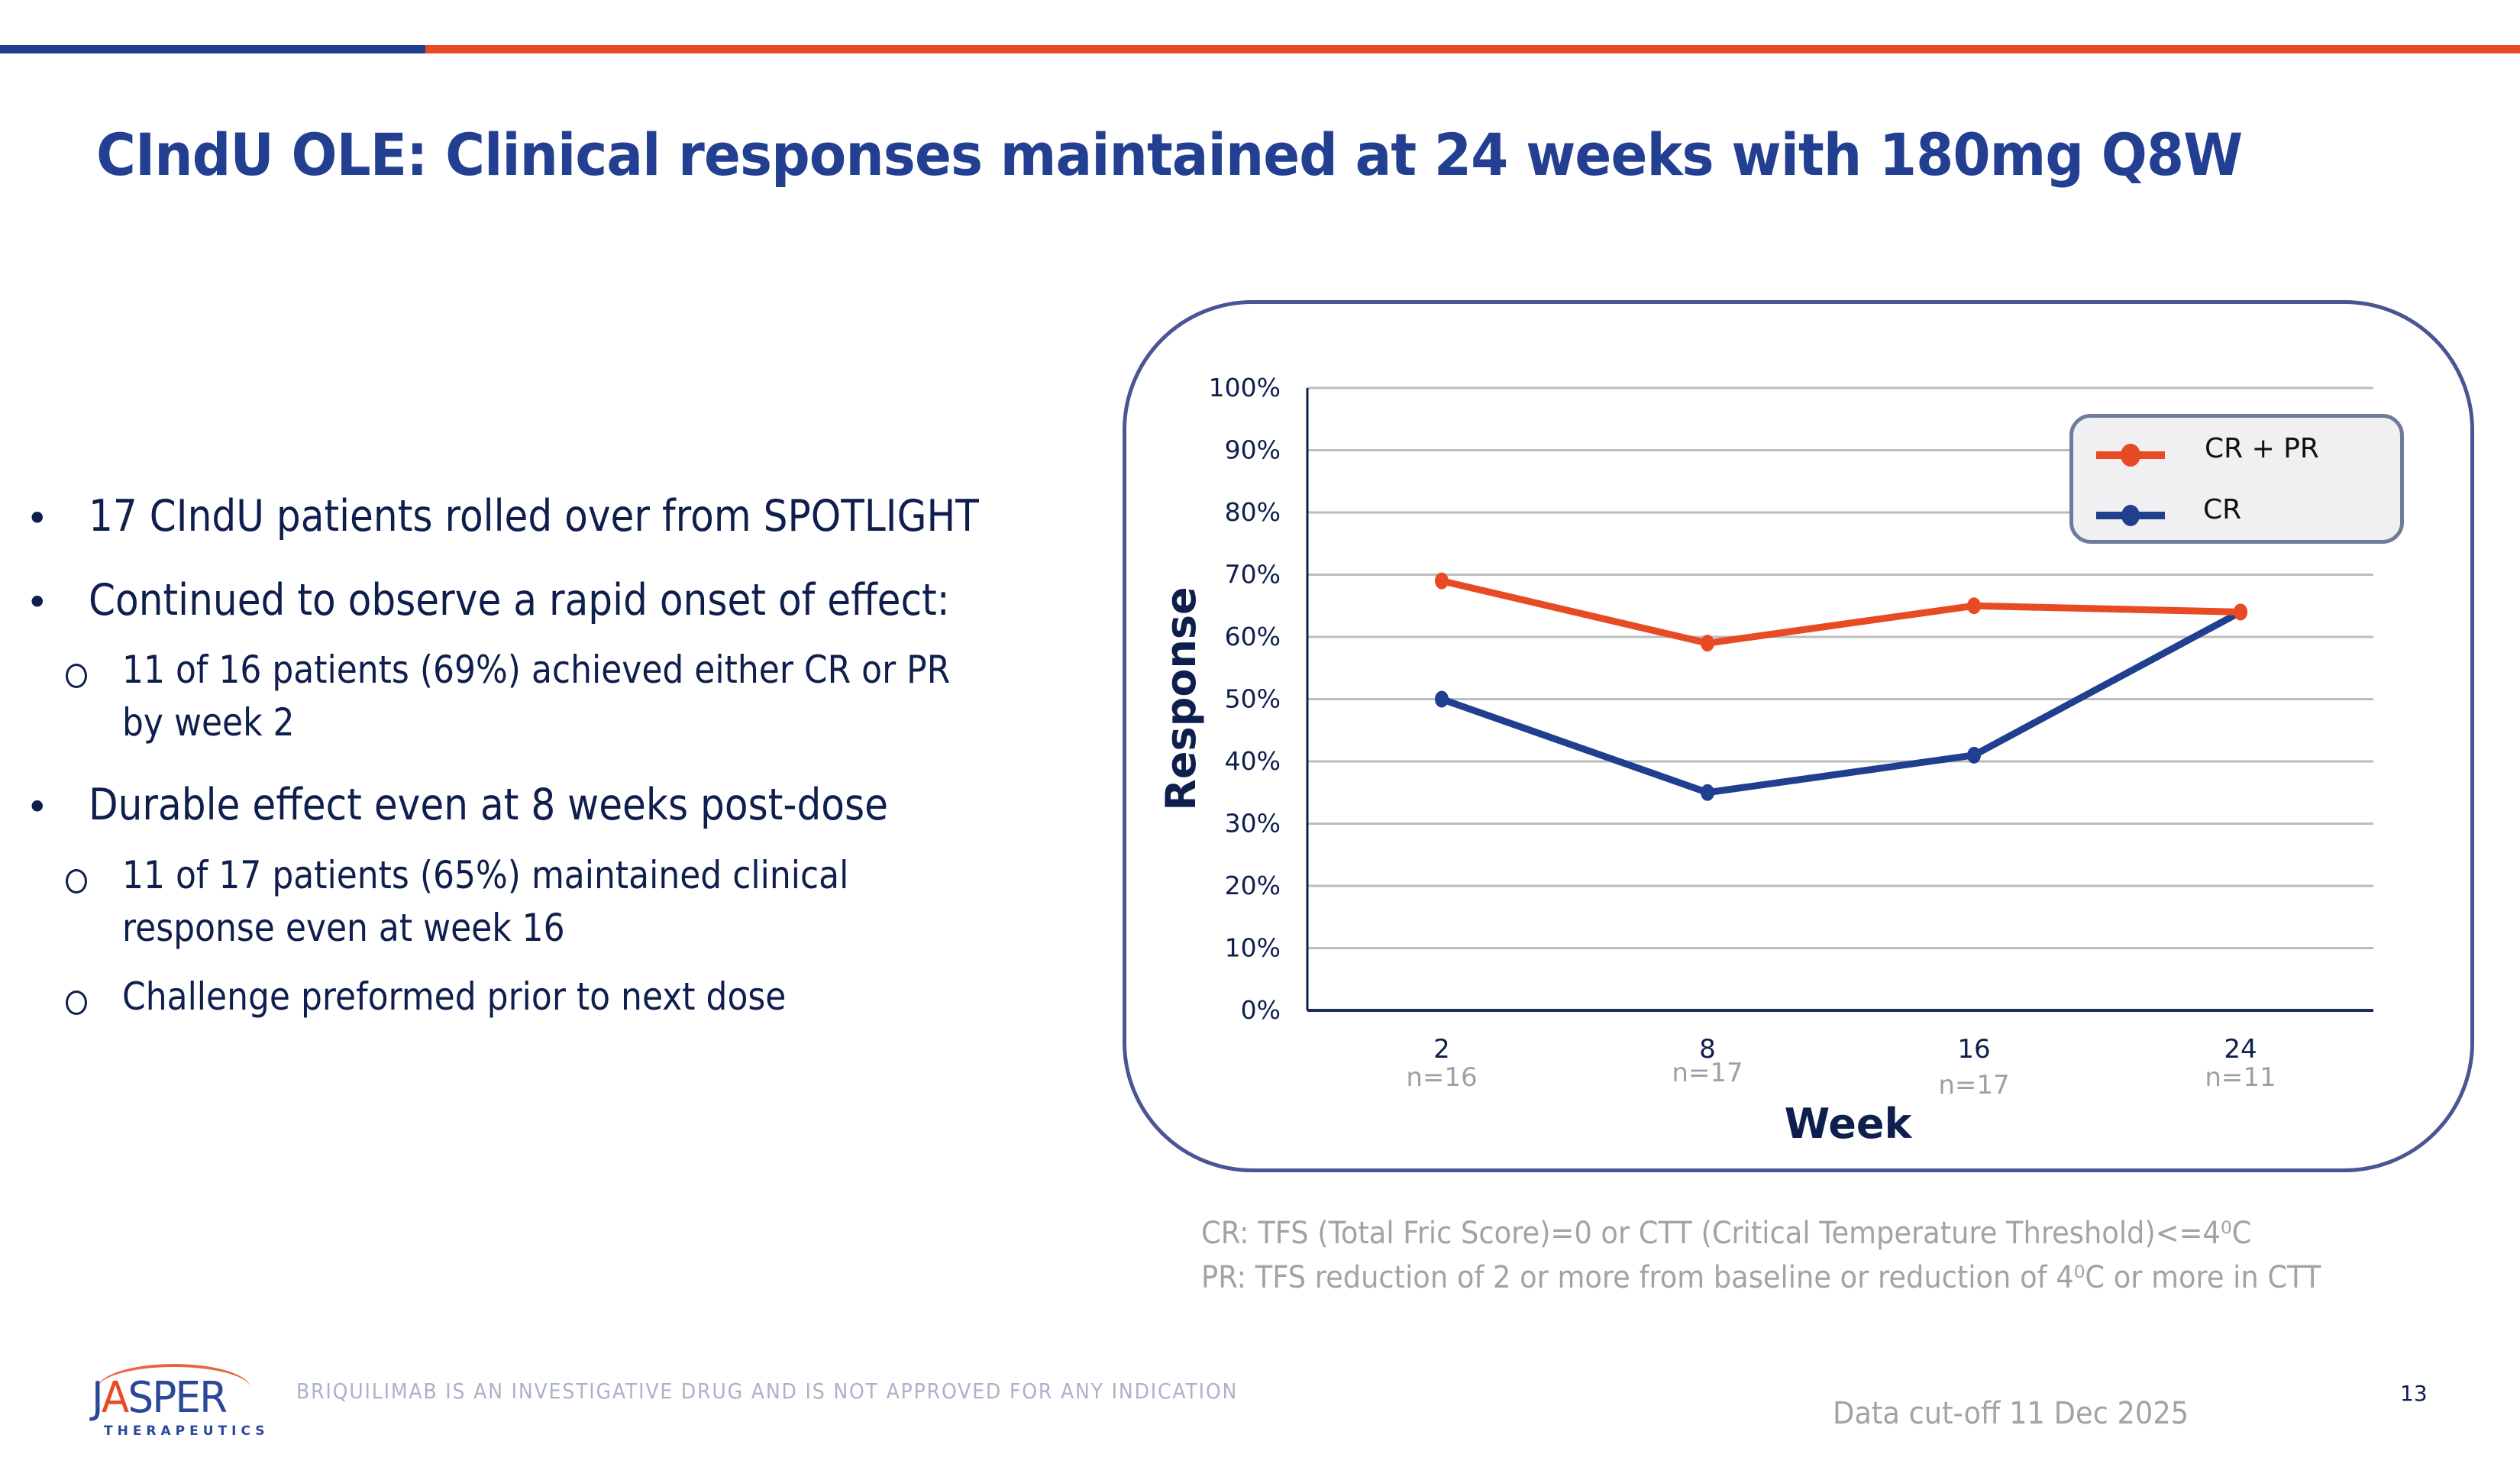 This screenshot has width=2520, height=1464. I want to click on y-tick-label: 60%, so click(1253, 636).